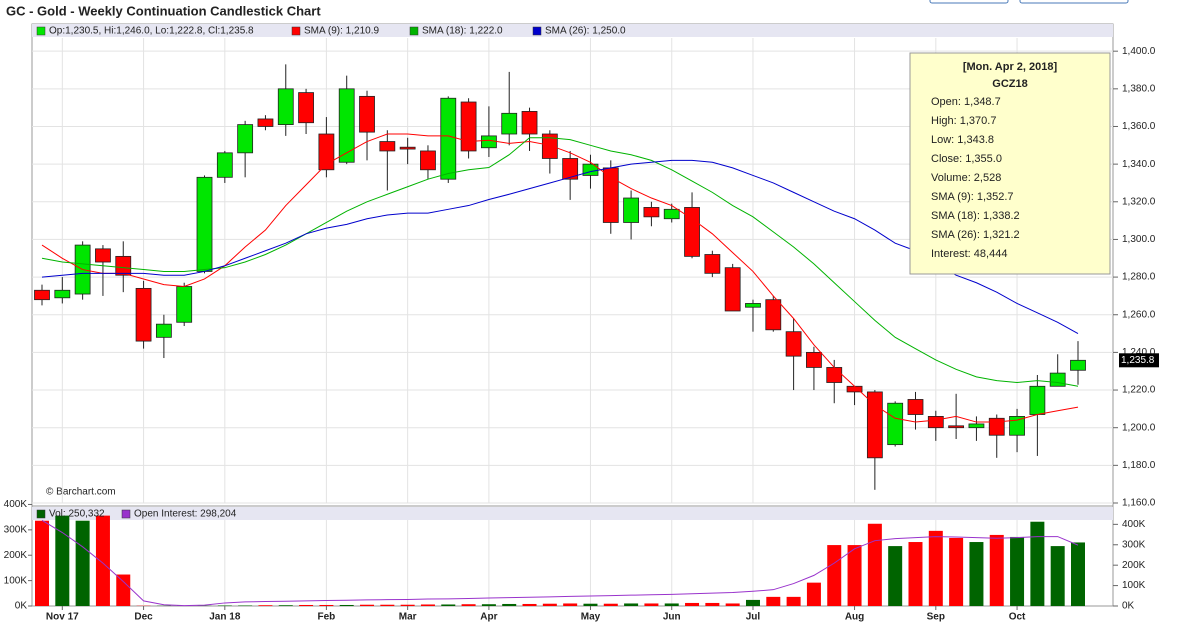  Describe the element at coordinates (341, 31) in the screenshot. I see `legend-label: SMA (9): 1,210.9` at that location.